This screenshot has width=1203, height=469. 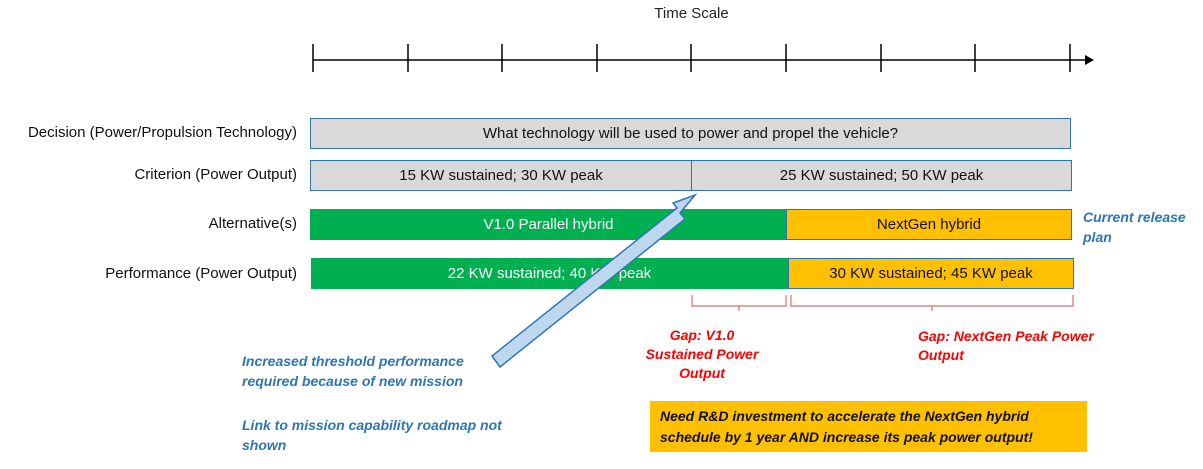 I want to click on performance-nextgen-bar: 30 KW sustained; 45 KW peak, so click(x=931, y=273).